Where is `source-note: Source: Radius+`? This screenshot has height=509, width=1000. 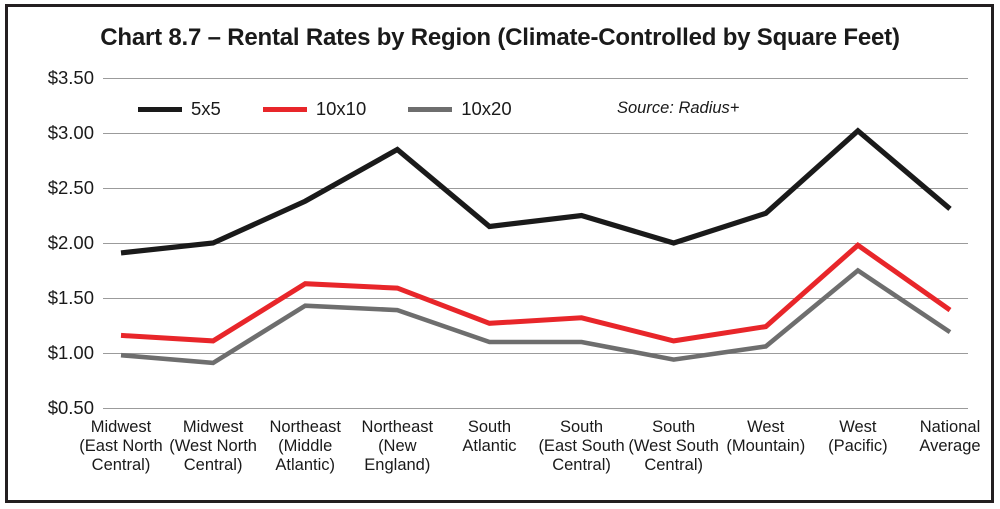 source-note: Source: Radius+ is located at coordinates (678, 108).